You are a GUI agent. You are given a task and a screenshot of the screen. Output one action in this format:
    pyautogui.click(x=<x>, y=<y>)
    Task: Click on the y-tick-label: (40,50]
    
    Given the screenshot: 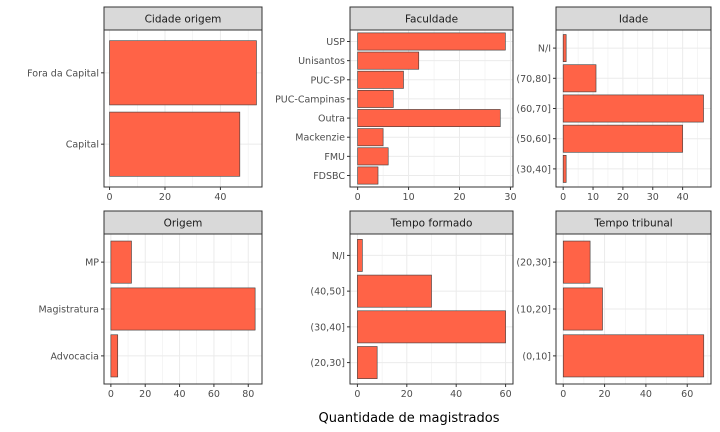 What is the action you would take?
    pyautogui.click(x=327, y=292)
    